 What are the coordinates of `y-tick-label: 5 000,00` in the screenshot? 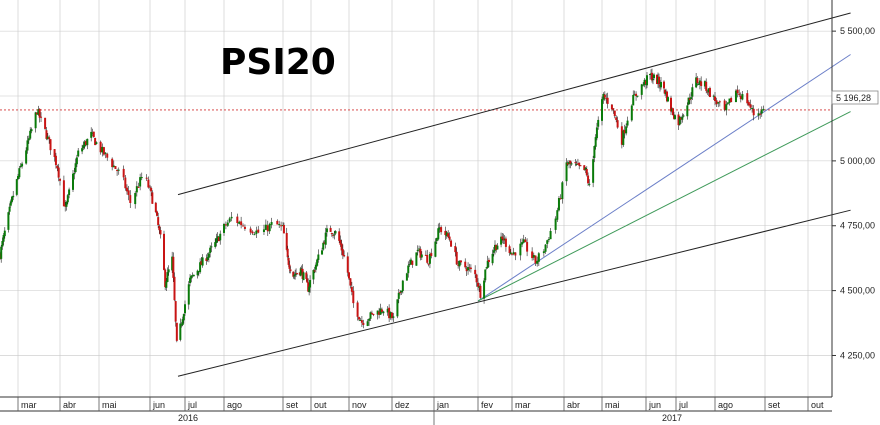 It's located at (857, 161).